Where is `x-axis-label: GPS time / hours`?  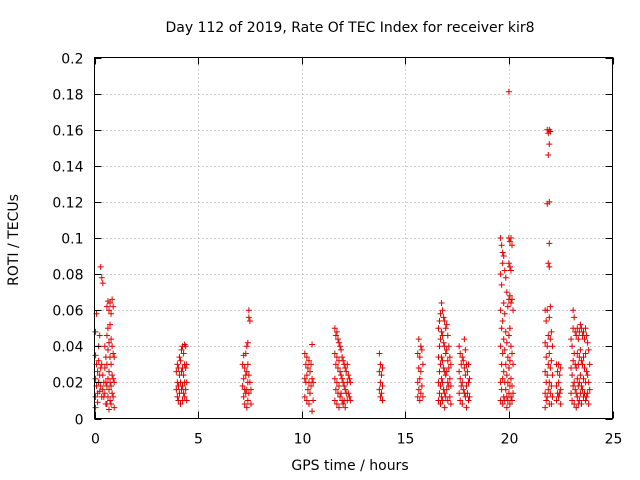 x-axis-label: GPS time / hours is located at coordinates (349, 466).